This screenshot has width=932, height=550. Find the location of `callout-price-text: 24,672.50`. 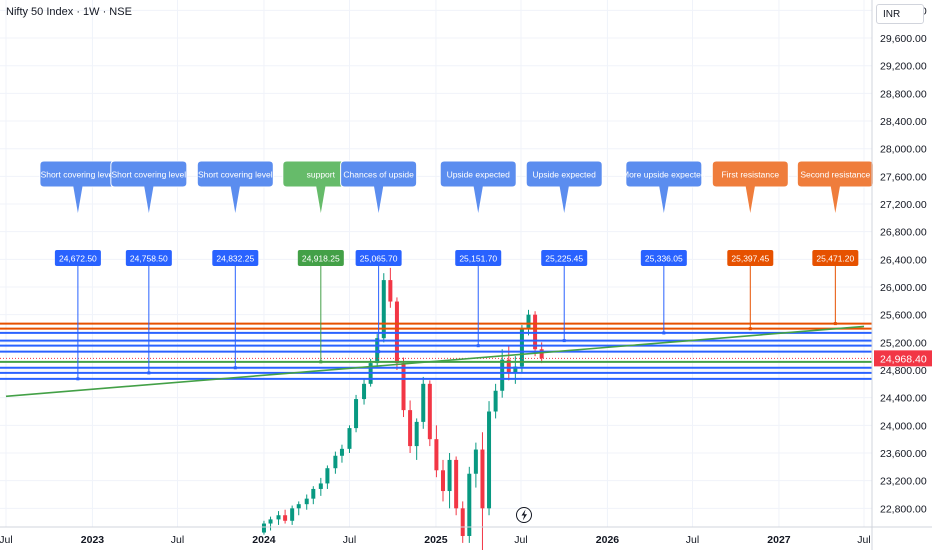

callout-price-text: 24,672.50 is located at coordinates (78, 259).